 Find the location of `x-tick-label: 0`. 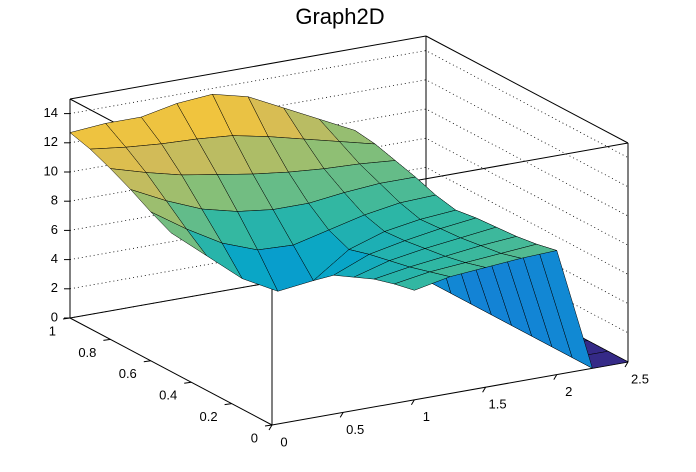

x-tick-label: 0 is located at coordinates (283, 441).